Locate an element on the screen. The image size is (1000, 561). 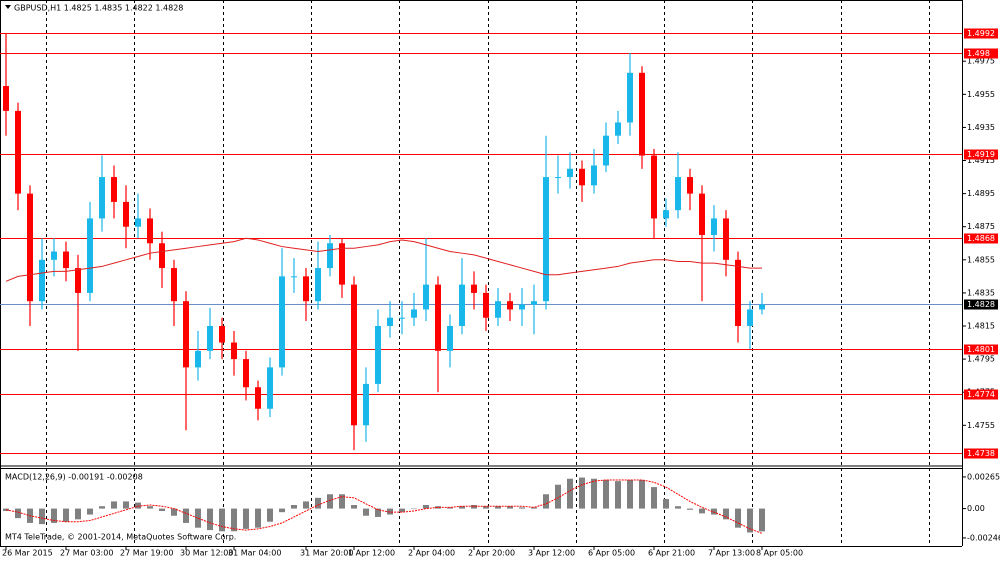
macd-signal is located at coordinates (384, 506).